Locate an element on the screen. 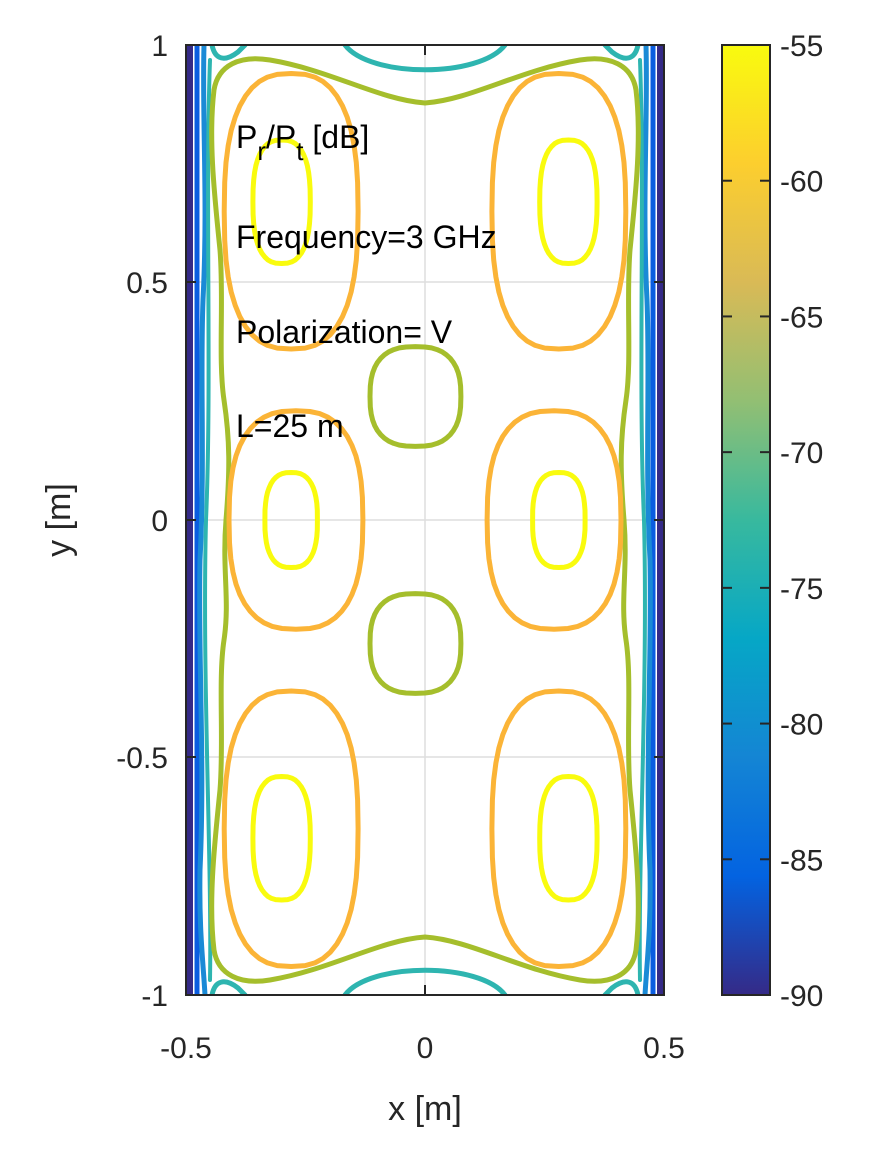 The width and height of the screenshot is (873, 1170). colorbar-tick-label: -55 is located at coordinates (801, 46).